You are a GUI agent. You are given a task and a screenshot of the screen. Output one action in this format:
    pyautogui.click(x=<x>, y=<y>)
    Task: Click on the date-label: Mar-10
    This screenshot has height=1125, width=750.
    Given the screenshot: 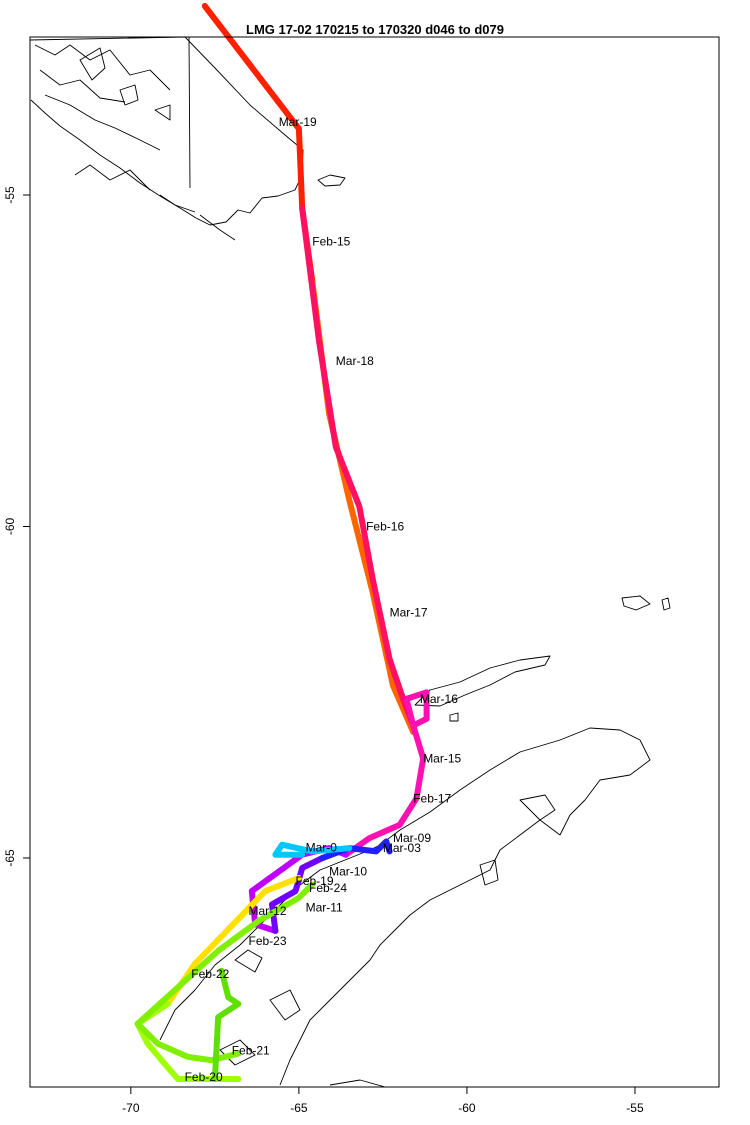 What is the action you would take?
    pyautogui.click(x=348, y=871)
    